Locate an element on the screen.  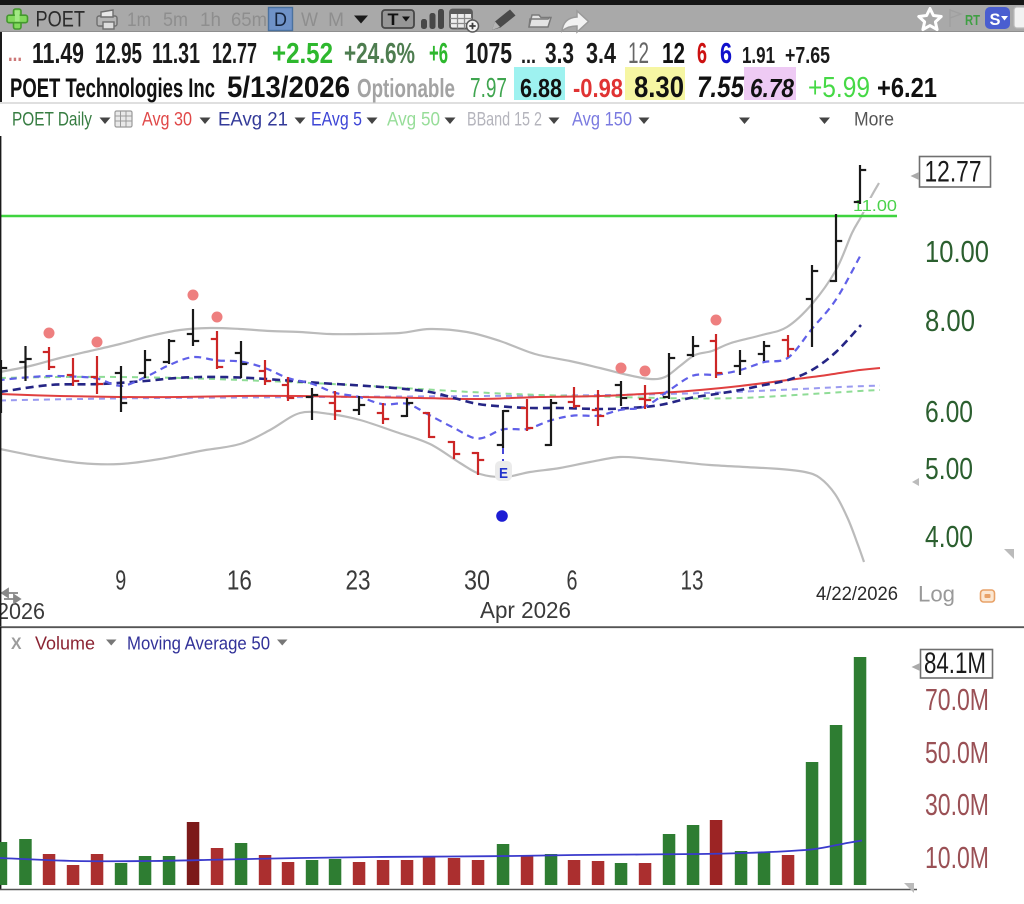
svg-text: BBand 15 2 is located at coordinates (504, 120).